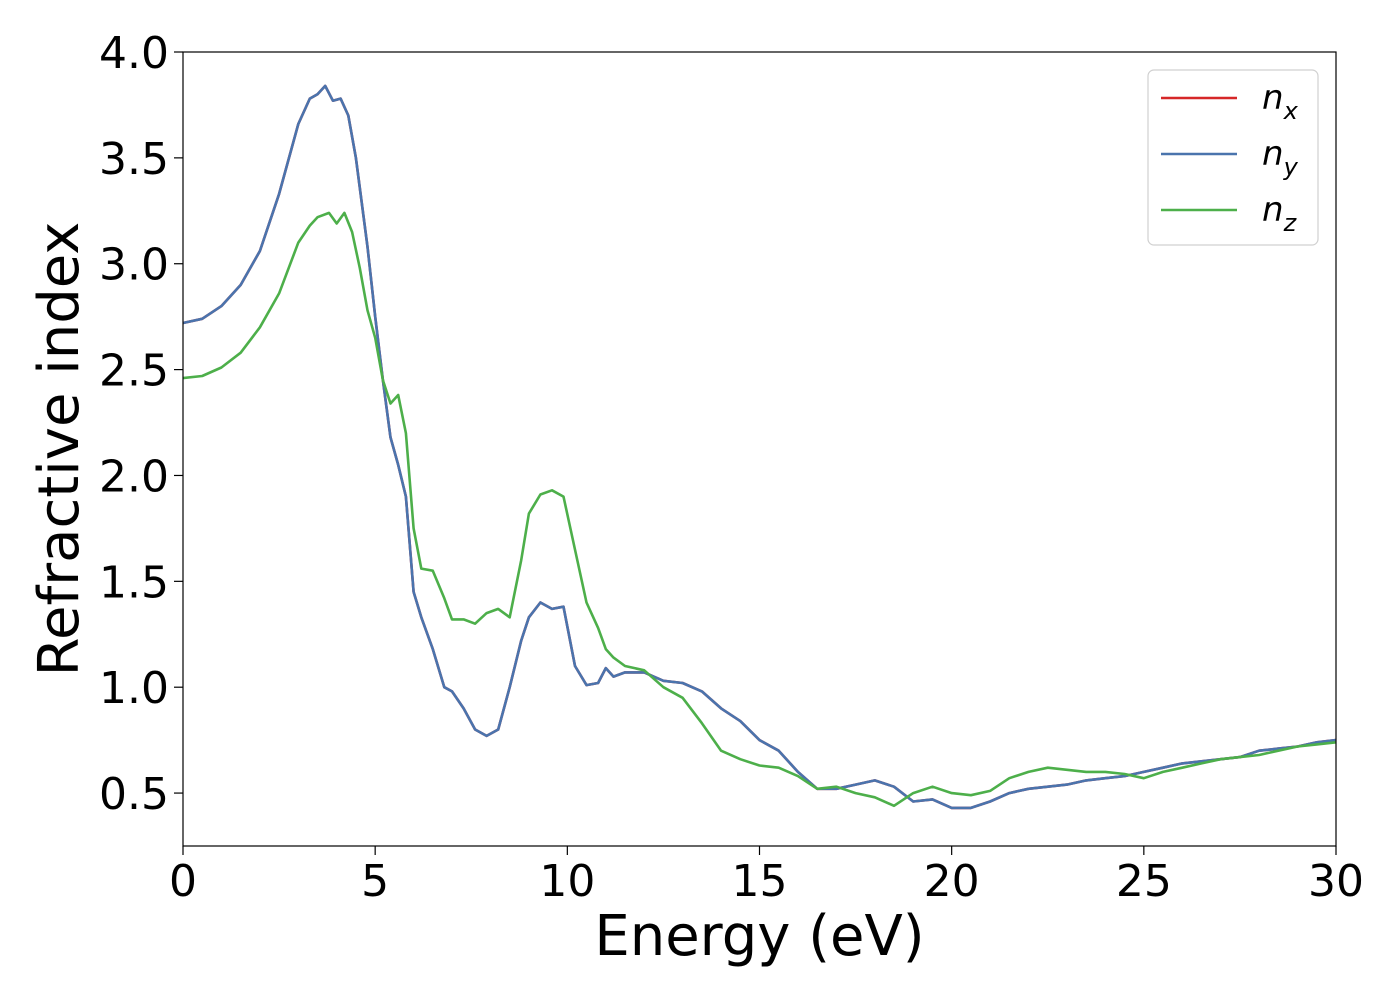  What do you see at coordinates (134, 159) in the screenshot?
I see `y-tick-label: 3.5` at bounding box center [134, 159].